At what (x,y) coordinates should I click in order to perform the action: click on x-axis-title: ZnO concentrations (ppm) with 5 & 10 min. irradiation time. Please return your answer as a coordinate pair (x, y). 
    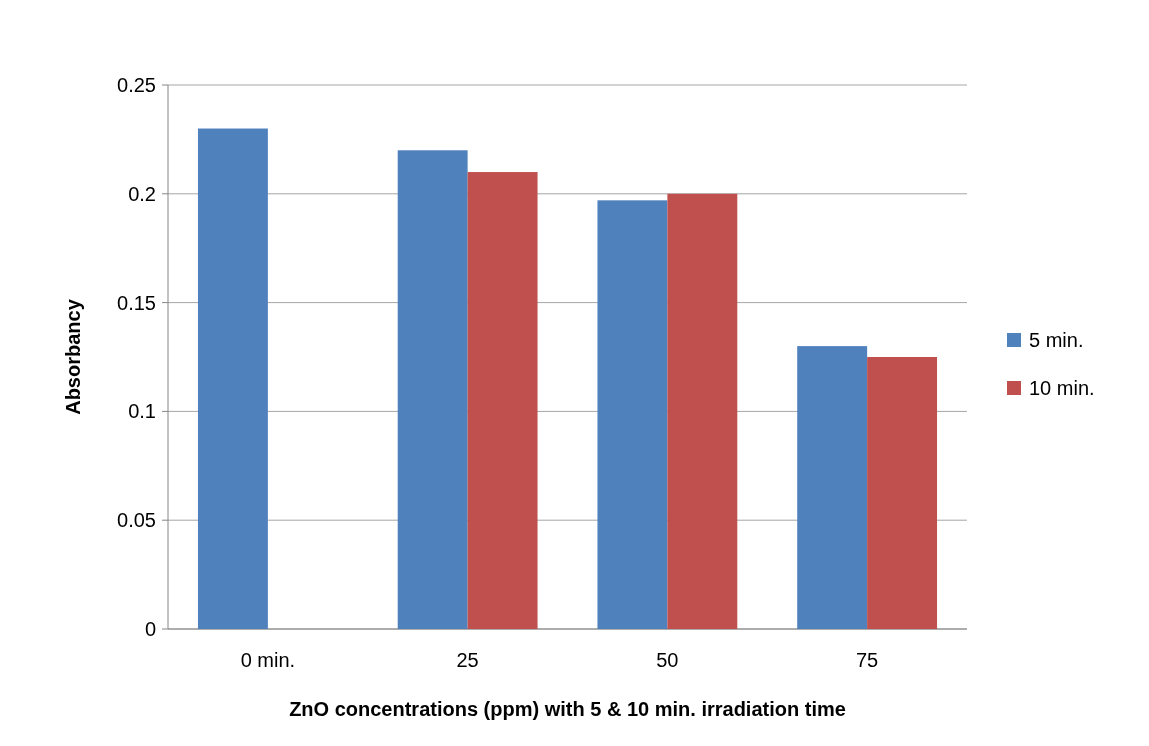
    Looking at the image, I should click on (567, 709).